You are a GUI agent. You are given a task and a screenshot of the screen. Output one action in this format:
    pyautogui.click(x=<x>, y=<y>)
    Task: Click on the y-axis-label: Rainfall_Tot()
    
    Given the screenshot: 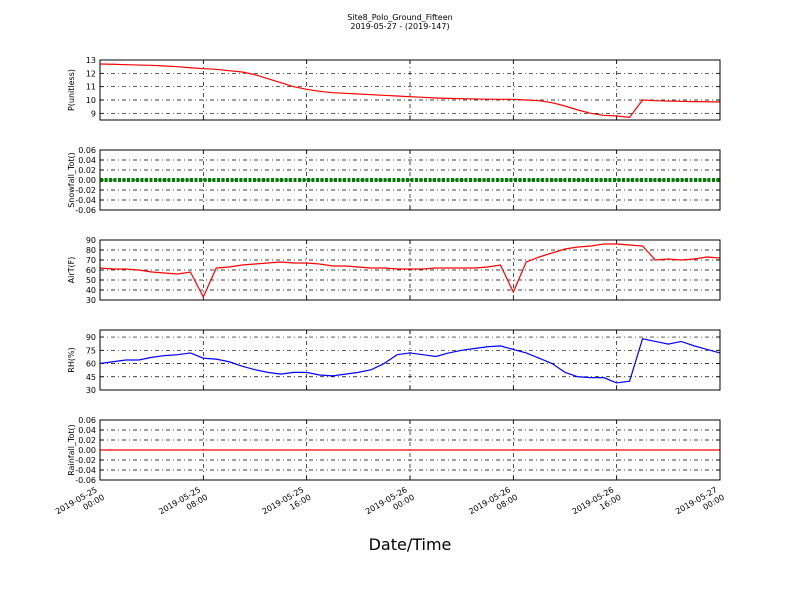 What is the action you would take?
    pyautogui.click(x=71, y=450)
    